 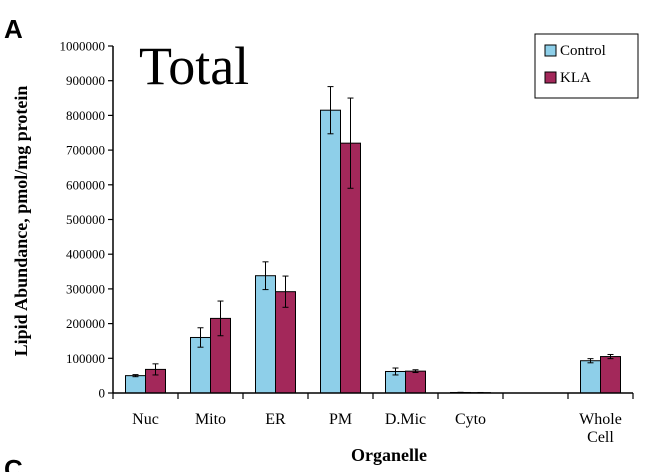 I want to click on y-tick-label: 600000, so click(x=85, y=184).